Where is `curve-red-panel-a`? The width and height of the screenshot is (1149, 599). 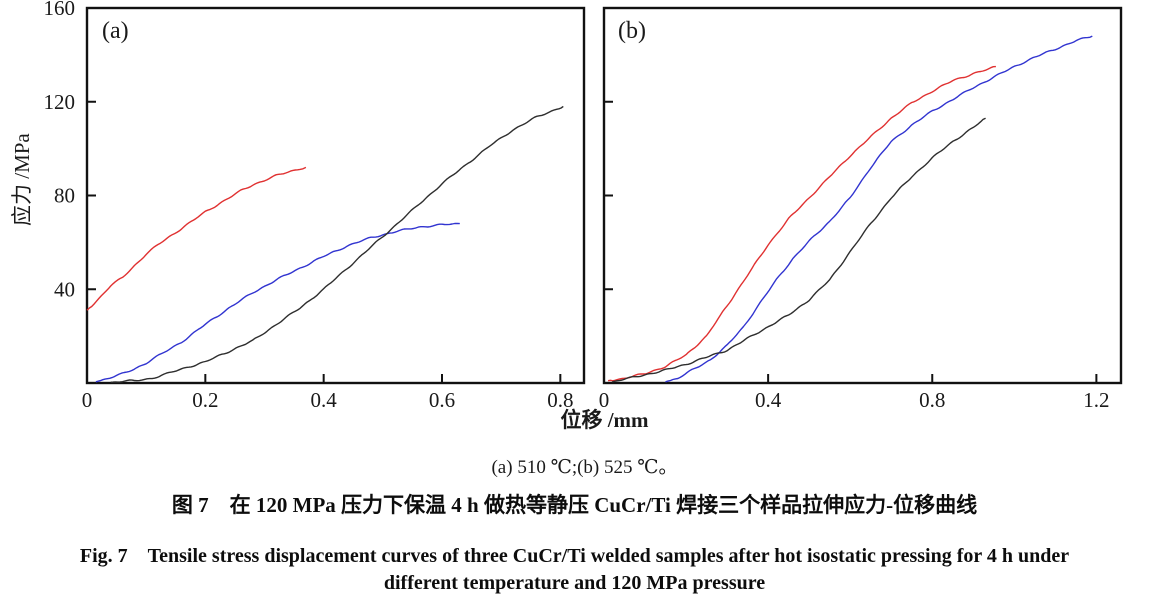 curve-red-panel-a is located at coordinates (196, 238).